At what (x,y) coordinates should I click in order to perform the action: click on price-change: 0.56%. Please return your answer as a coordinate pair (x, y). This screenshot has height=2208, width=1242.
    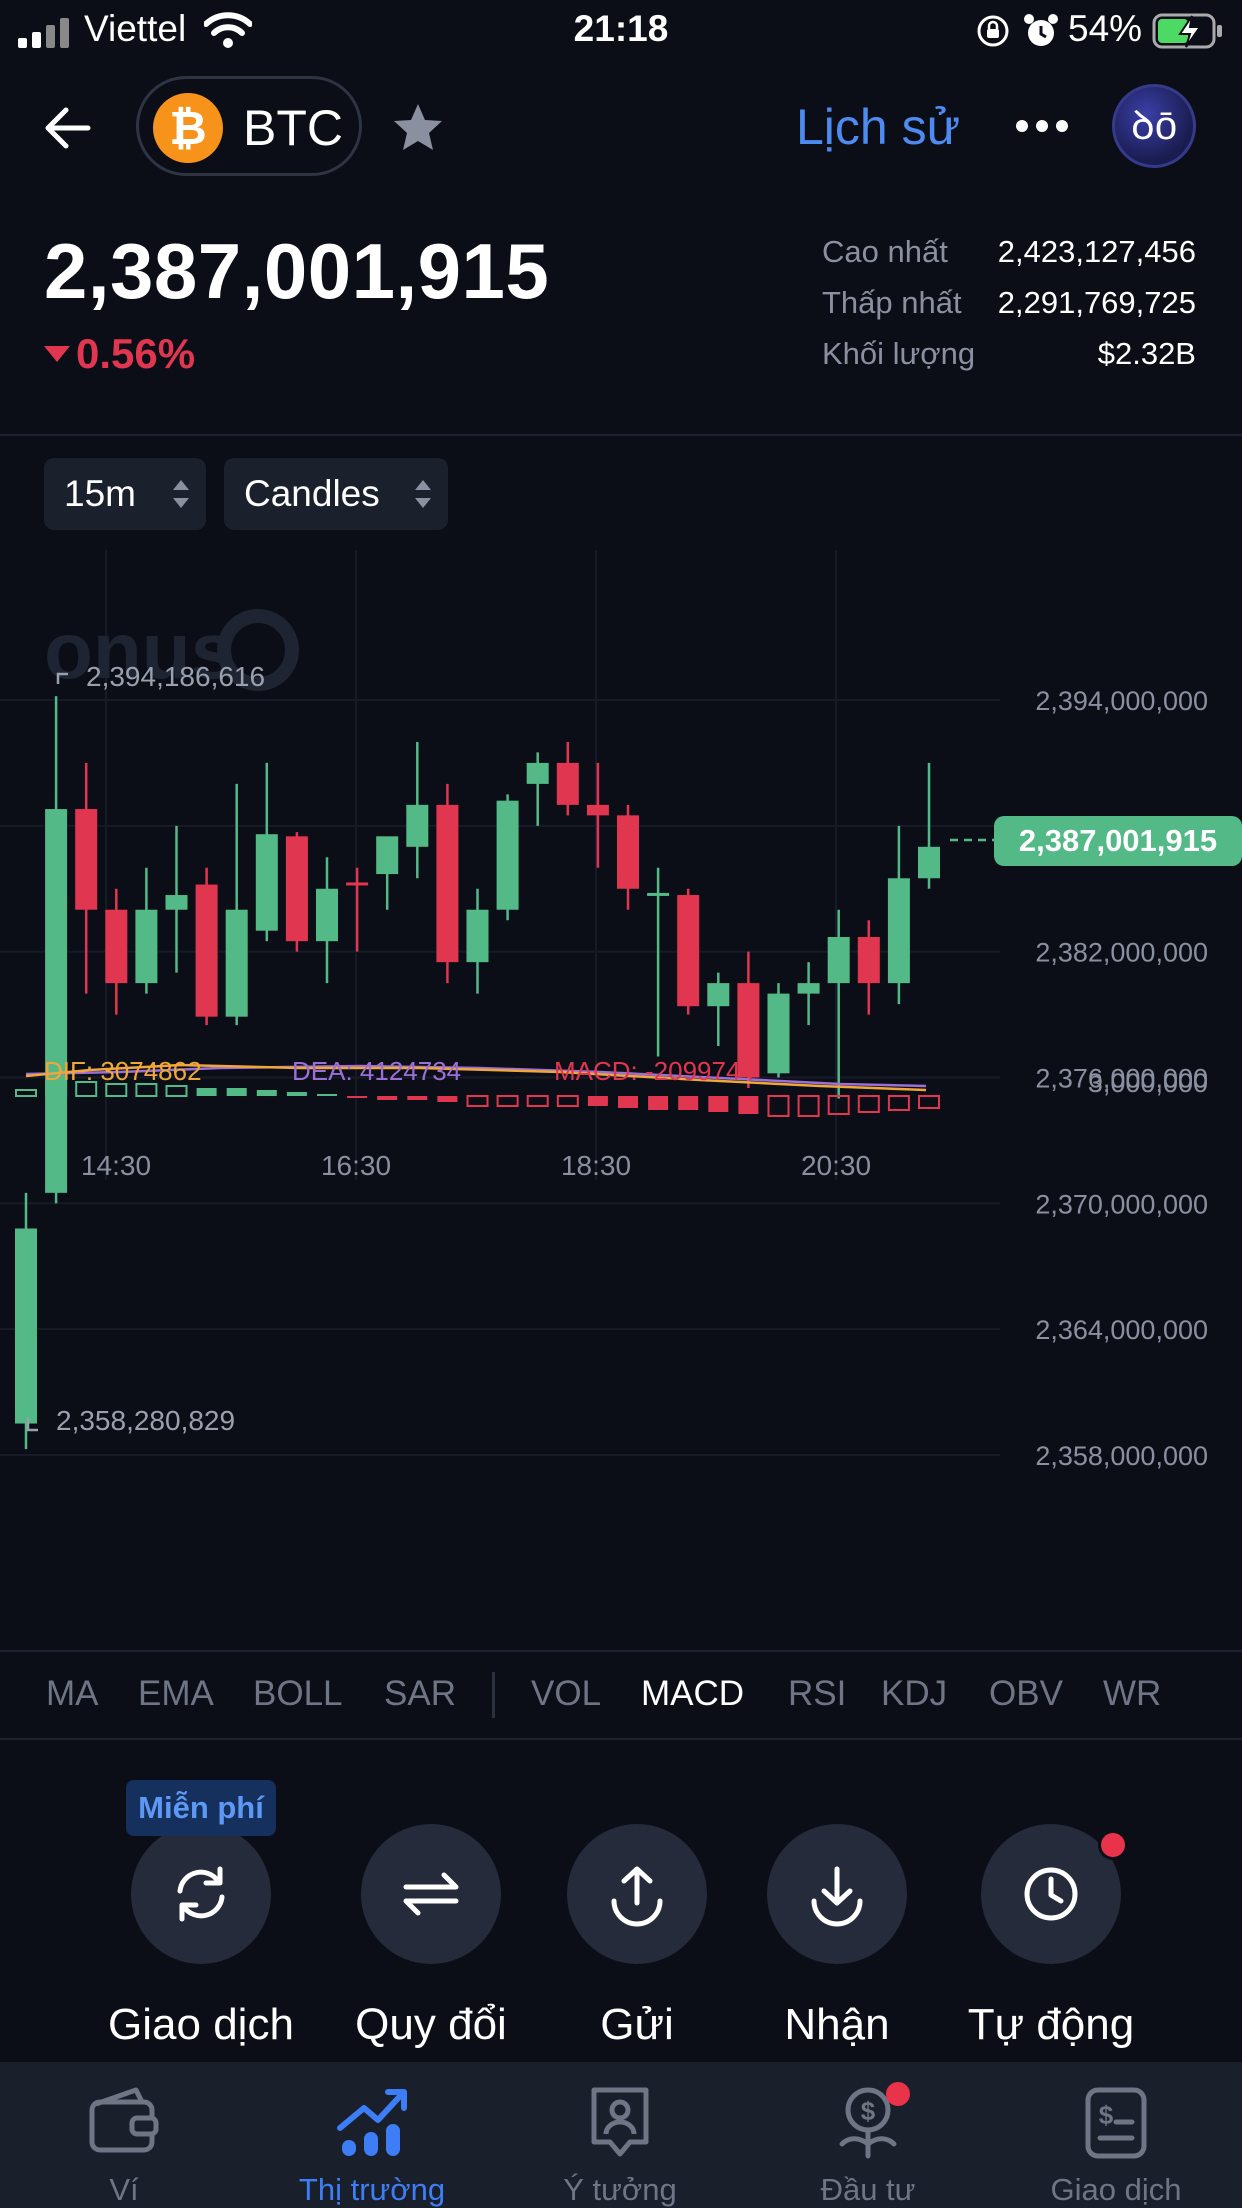
    Looking at the image, I should click on (119, 354).